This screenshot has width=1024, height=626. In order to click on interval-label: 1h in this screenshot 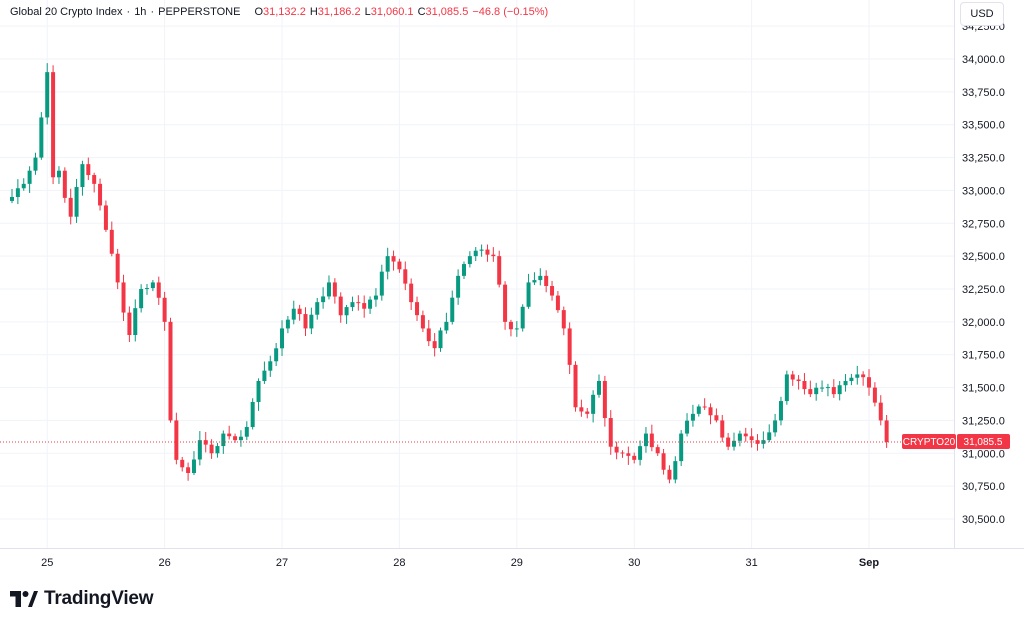, I will do `click(140, 12)`.